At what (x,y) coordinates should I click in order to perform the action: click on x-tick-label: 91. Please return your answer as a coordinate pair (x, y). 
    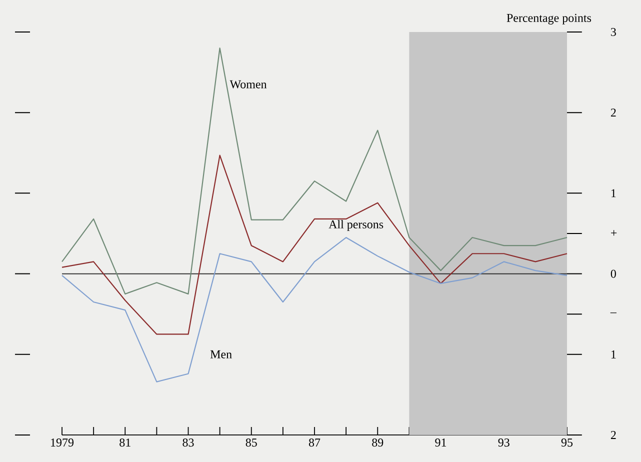
    Looking at the image, I should click on (440, 442).